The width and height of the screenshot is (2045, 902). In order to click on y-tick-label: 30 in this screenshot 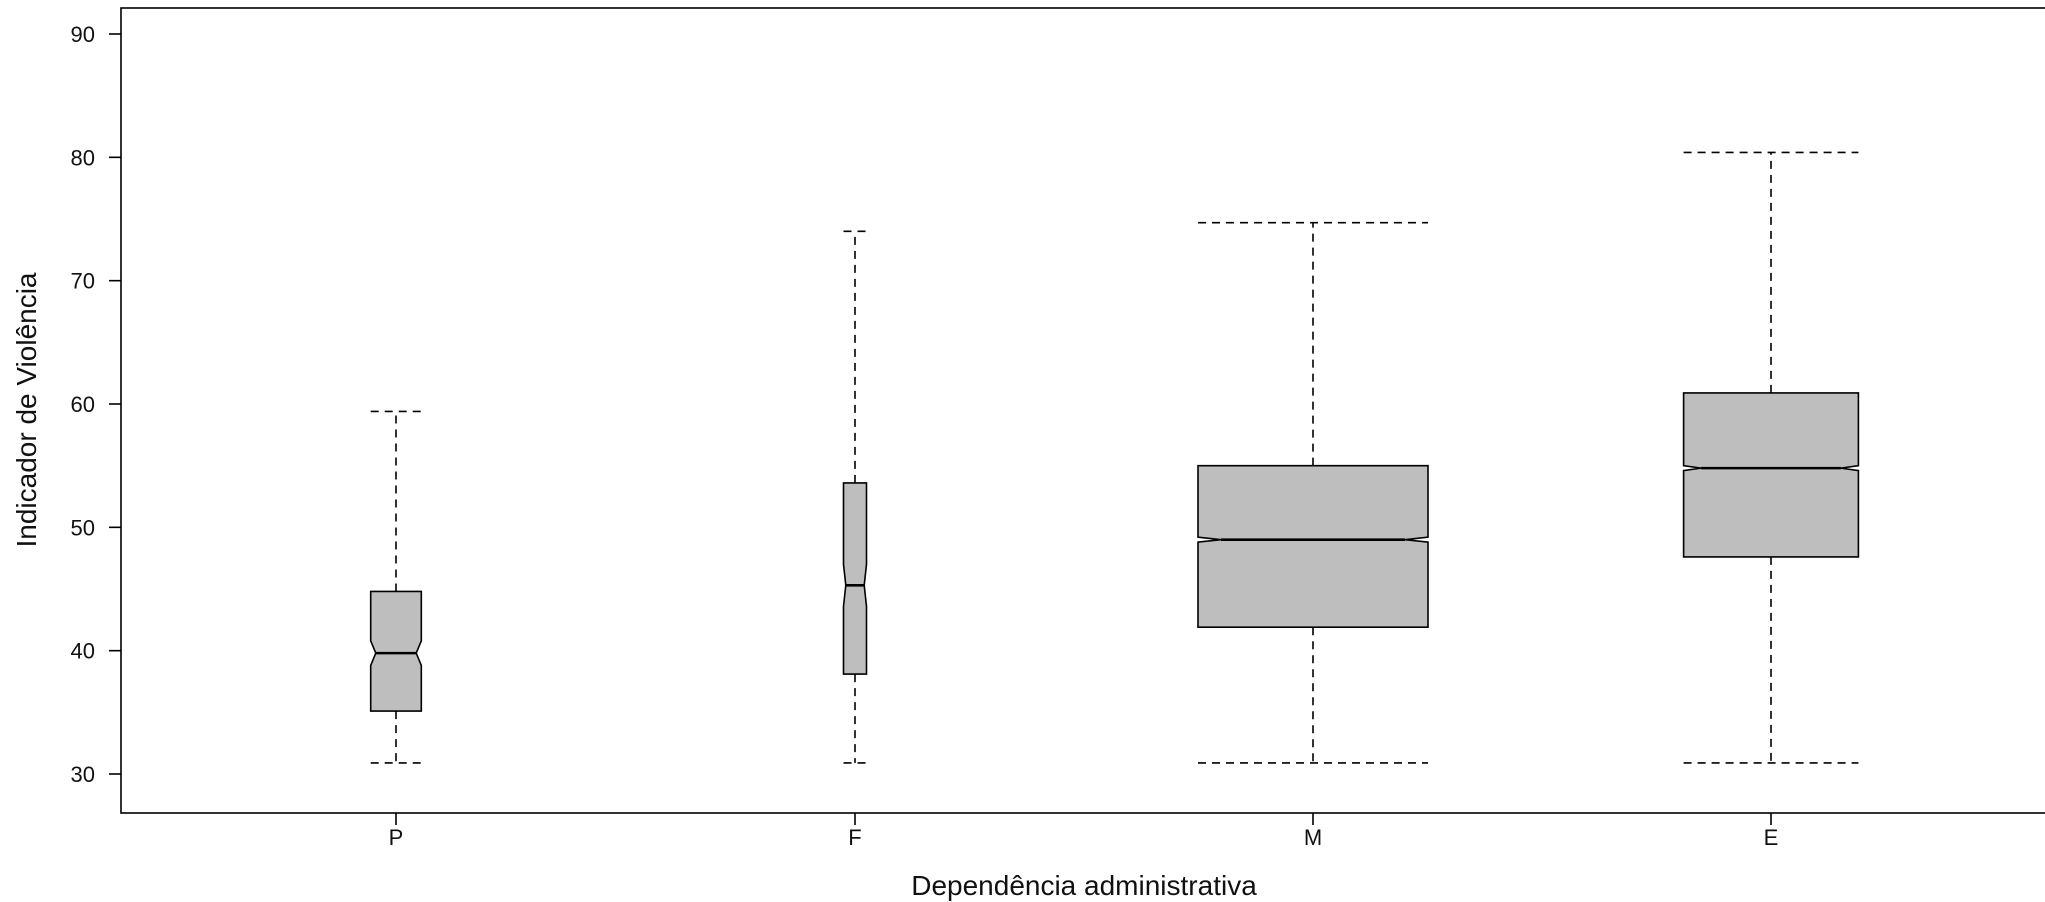, I will do `click(83, 774)`.